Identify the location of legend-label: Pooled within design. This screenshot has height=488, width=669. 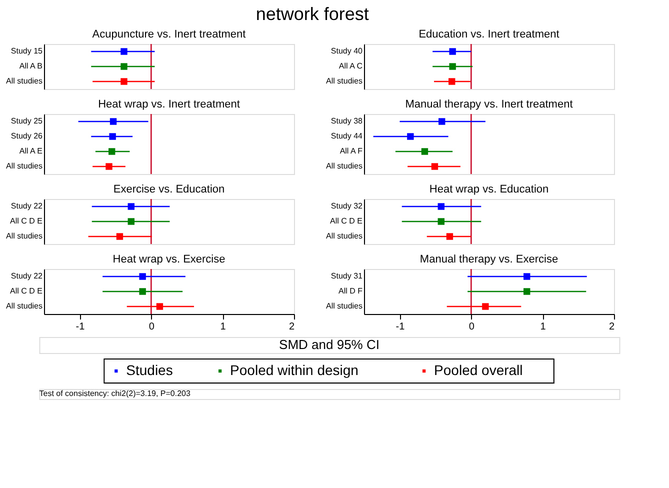
(294, 370).